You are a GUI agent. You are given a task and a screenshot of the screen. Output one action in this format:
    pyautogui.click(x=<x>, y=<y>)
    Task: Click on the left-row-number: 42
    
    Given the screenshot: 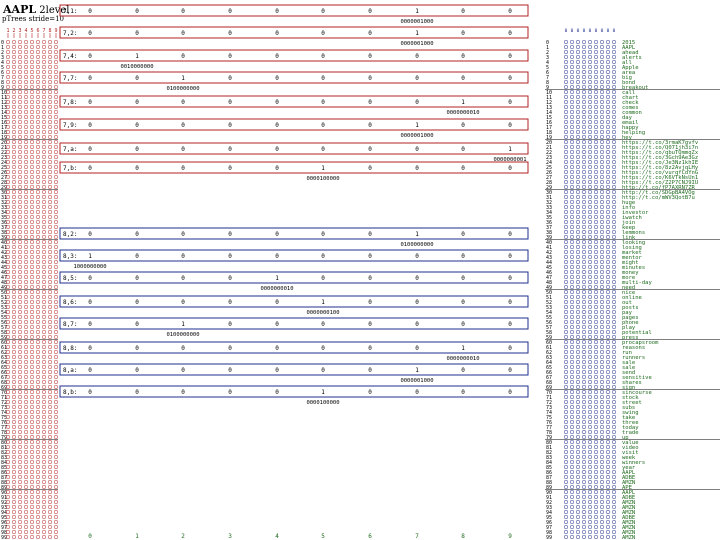 What is the action you would take?
    pyautogui.click(x=4, y=253)
    